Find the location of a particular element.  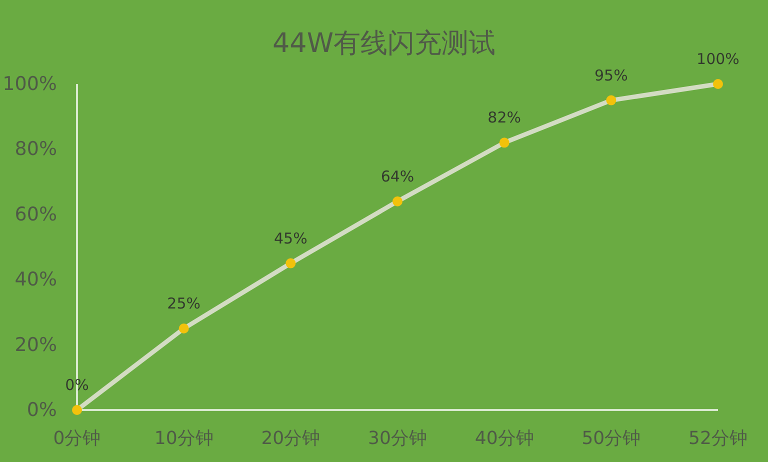

data-label: 82% is located at coordinates (505, 117).